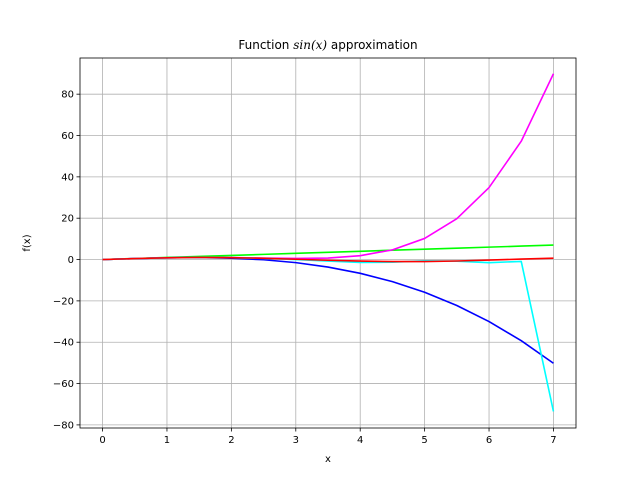  I want to click on x-tick-label: 3, so click(296, 440).